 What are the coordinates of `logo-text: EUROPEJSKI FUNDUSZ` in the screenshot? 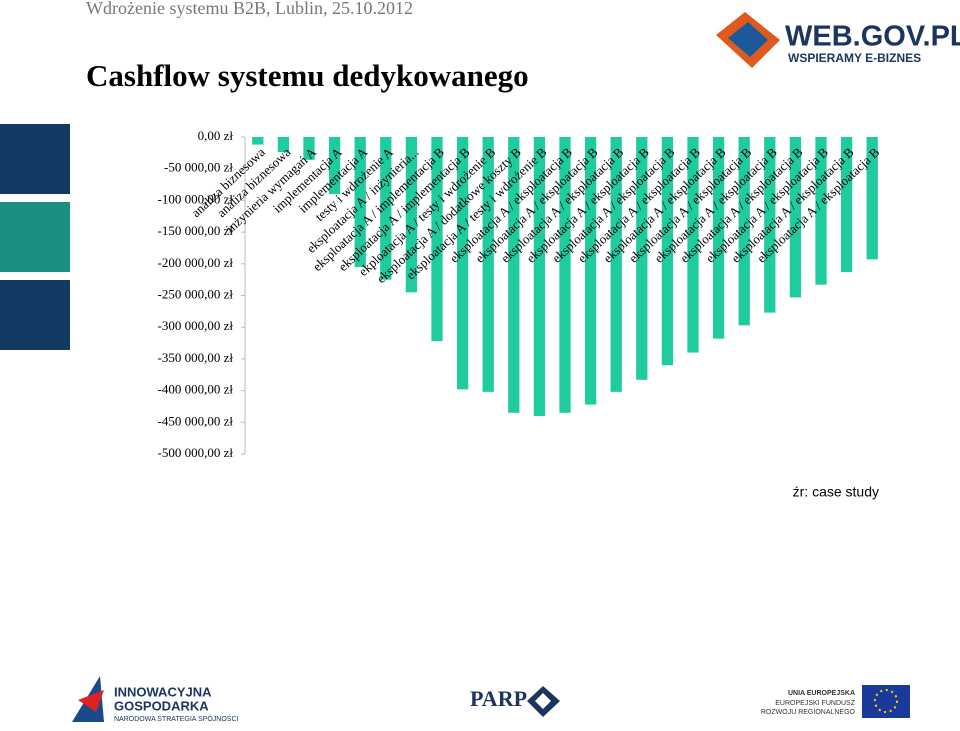 It's located at (815, 703).